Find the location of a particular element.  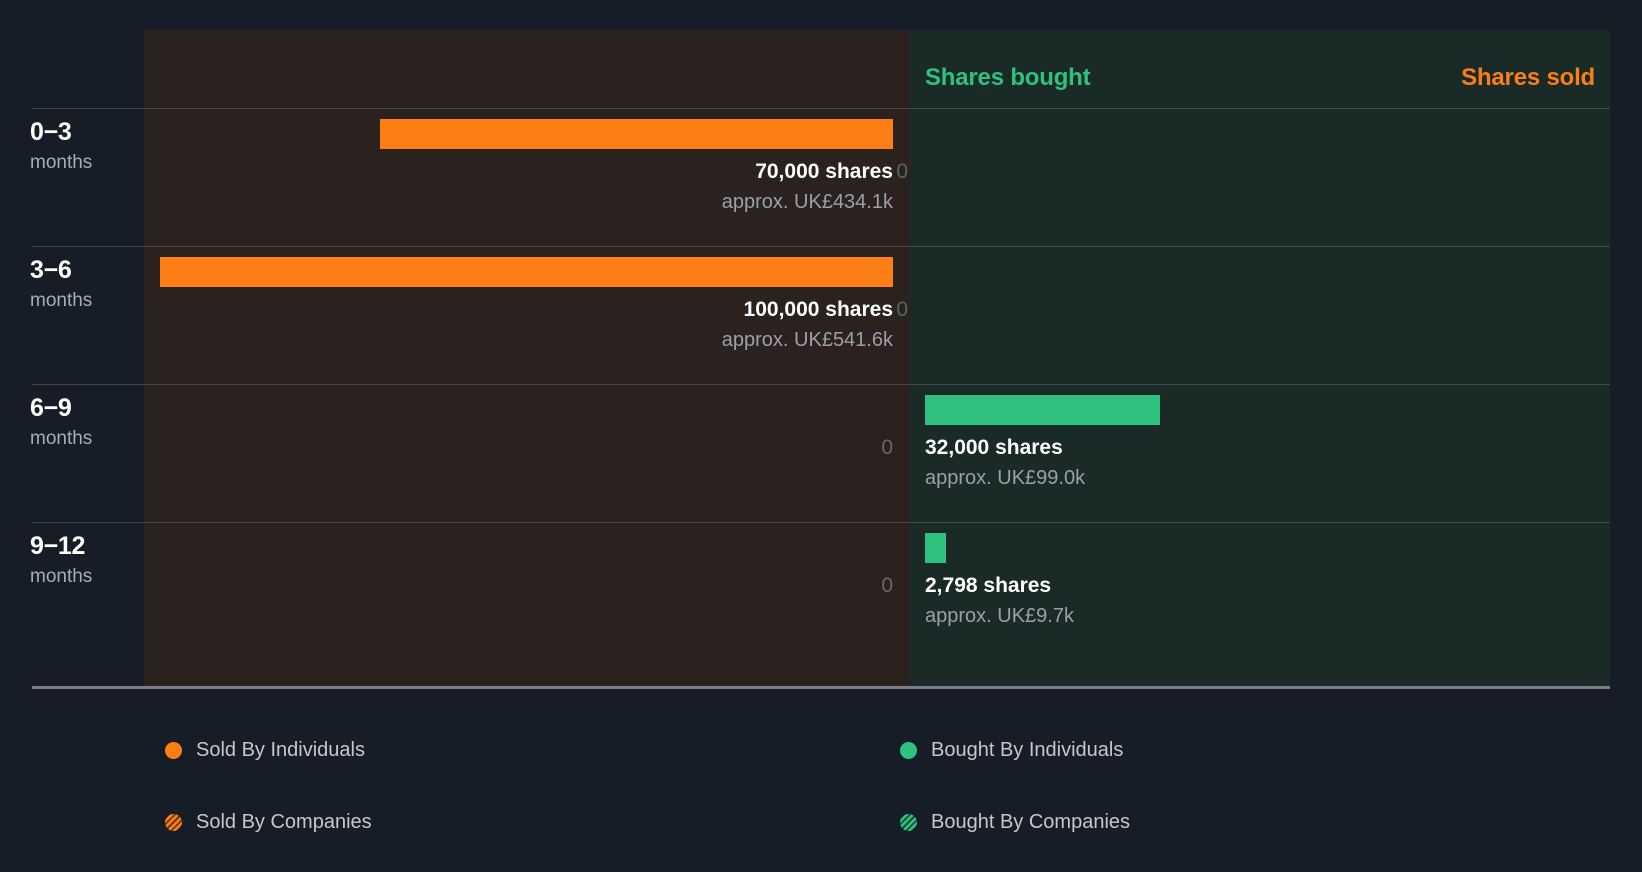

legend-item-bought-by-individuals: Bought By Individuals is located at coordinates (1011, 750).